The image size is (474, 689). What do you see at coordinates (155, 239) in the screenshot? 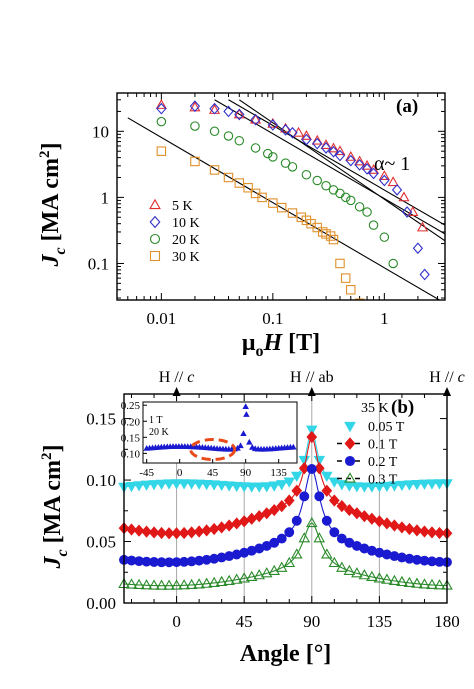
I see `legend-marker` at bounding box center [155, 239].